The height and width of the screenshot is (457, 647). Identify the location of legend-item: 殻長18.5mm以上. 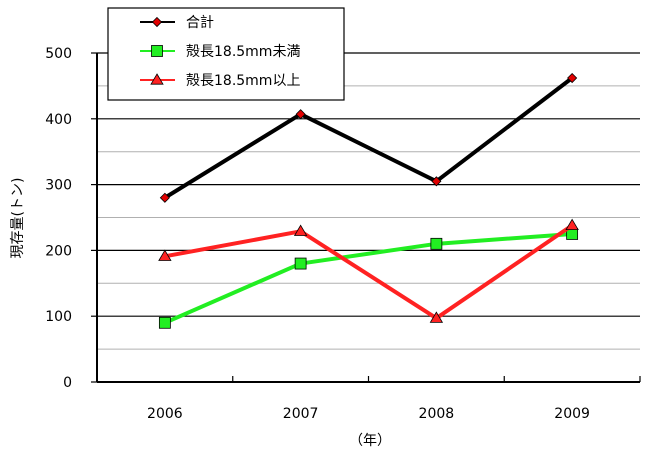
(220, 81).